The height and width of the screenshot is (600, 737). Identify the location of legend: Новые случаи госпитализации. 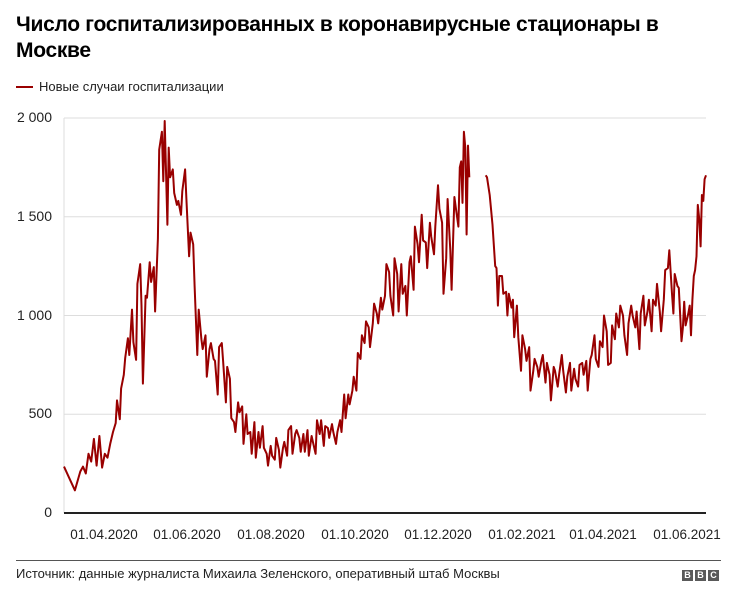
(120, 86).